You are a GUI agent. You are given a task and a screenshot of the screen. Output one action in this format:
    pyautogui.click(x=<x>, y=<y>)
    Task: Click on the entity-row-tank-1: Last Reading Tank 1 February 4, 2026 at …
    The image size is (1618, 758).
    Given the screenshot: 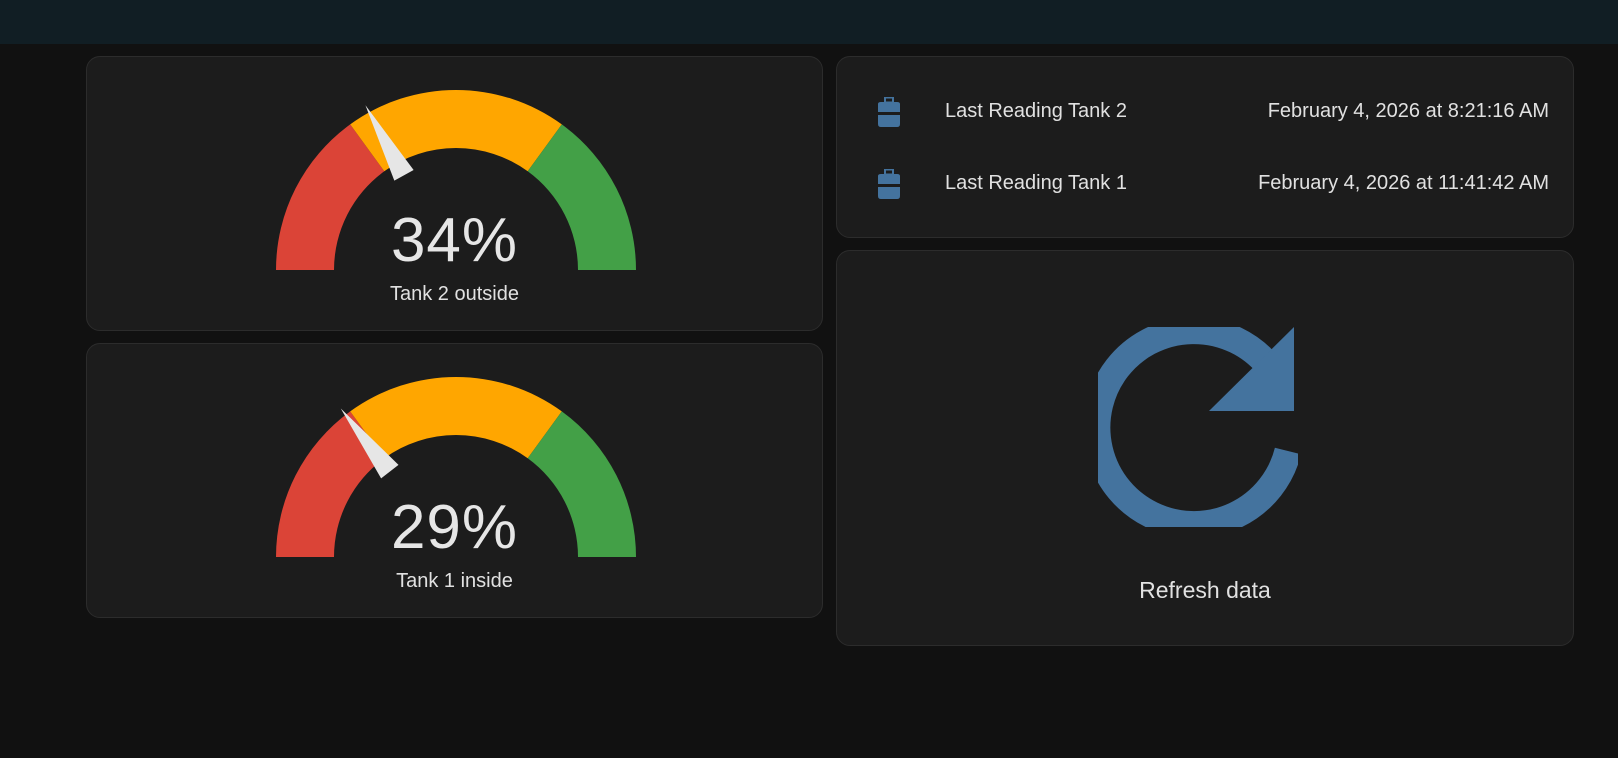 What is the action you would take?
    pyautogui.click(x=1205, y=183)
    